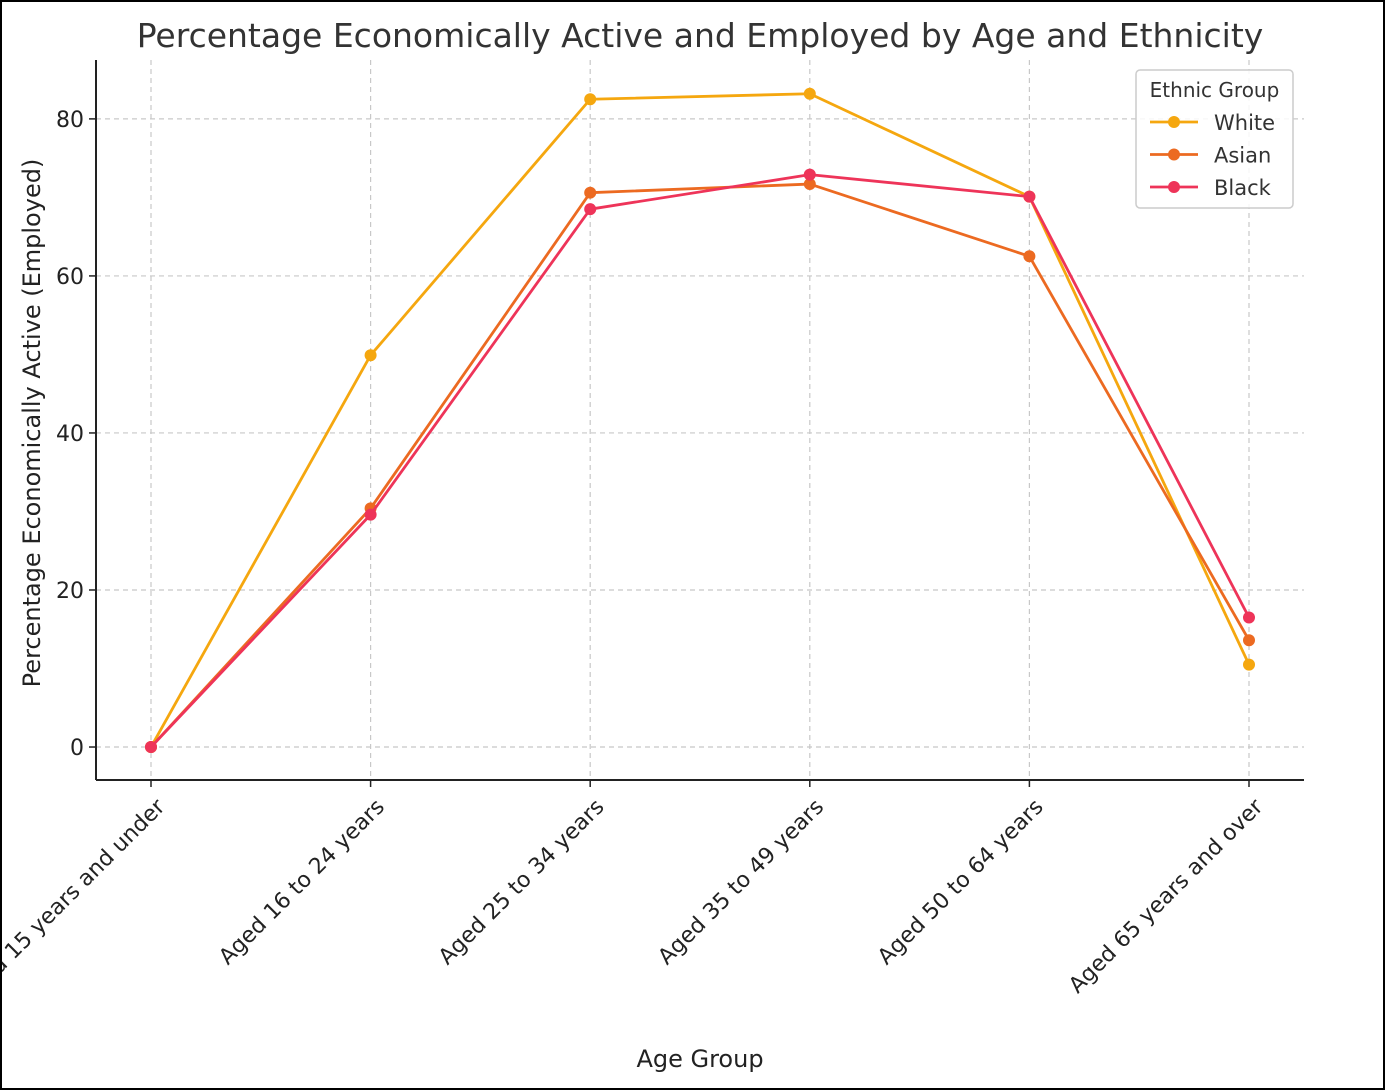 The width and height of the screenshot is (1385, 1092). Describe the element at coordinates (77, 748) in the screenshot. I see `y-tick-label: 0` at that location.